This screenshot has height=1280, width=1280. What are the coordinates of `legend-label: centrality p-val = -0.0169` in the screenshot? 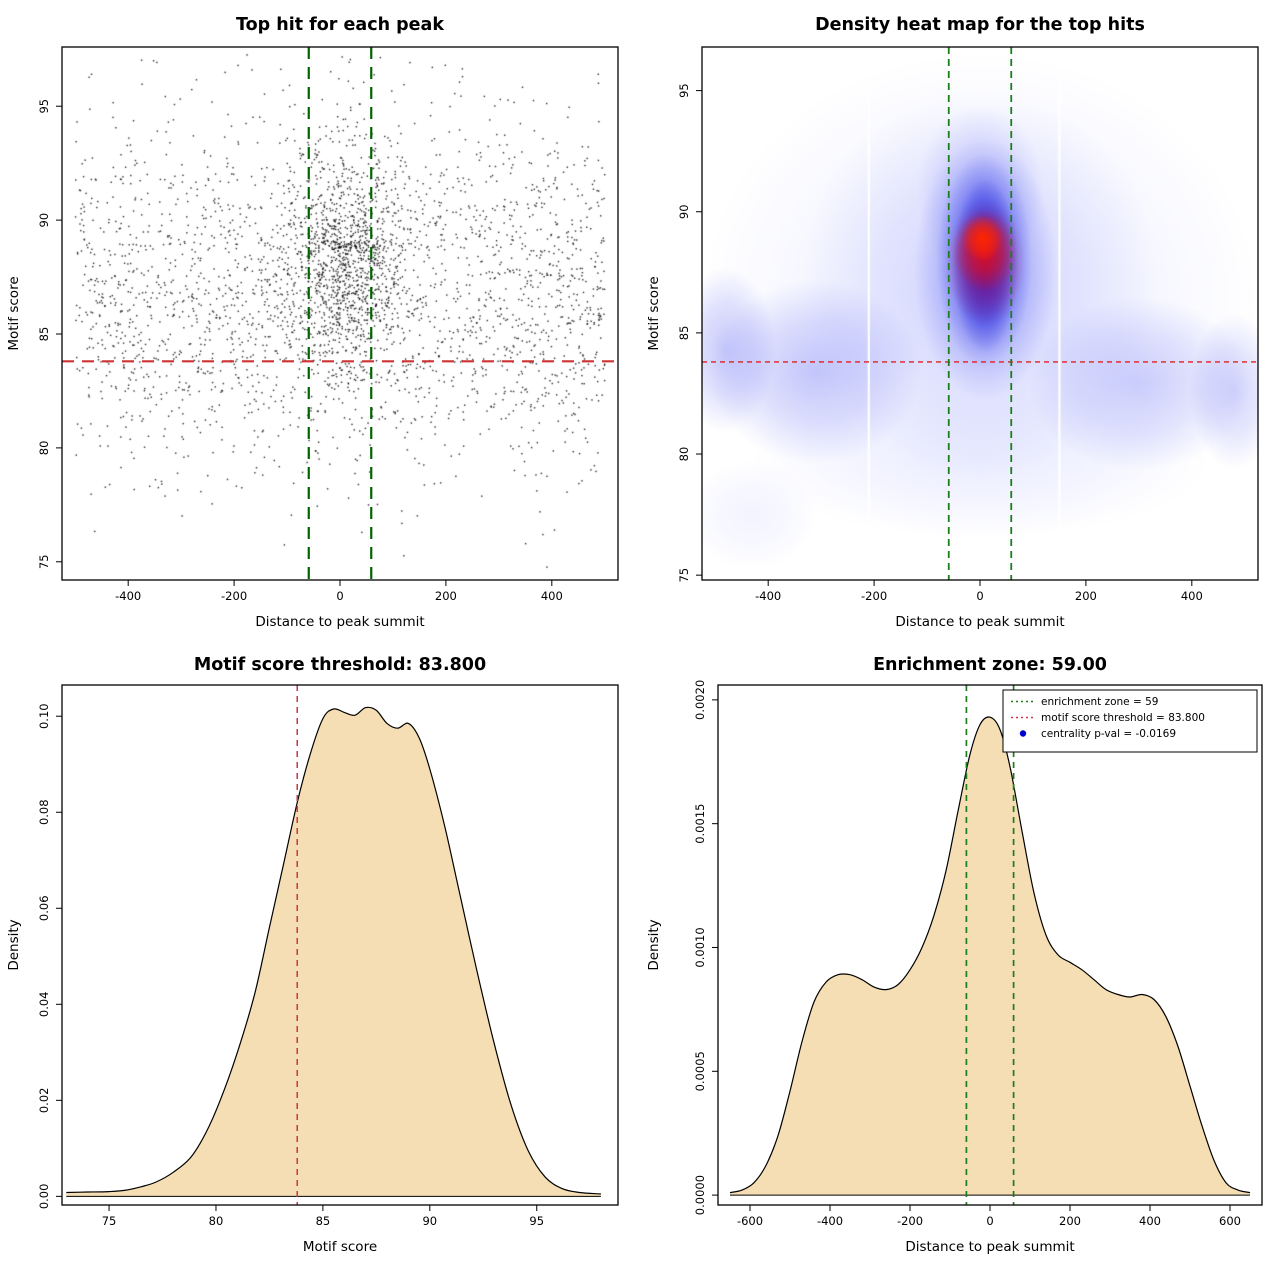 It's located at (1108, 734).